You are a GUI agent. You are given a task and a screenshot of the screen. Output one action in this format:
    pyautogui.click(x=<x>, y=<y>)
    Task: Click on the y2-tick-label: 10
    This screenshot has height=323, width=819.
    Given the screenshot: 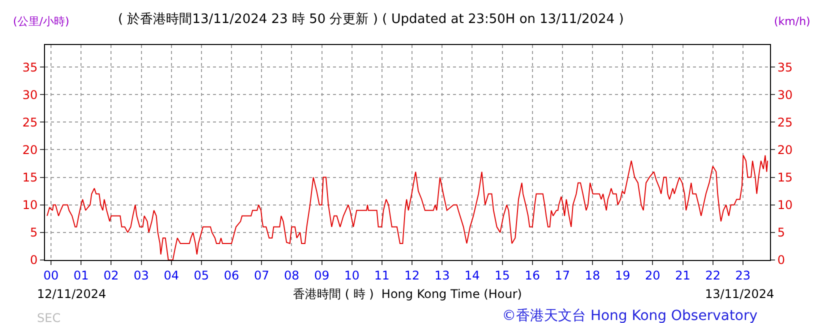 What is the action you would take?
    pyautogui.click(x=785, y=205)
    